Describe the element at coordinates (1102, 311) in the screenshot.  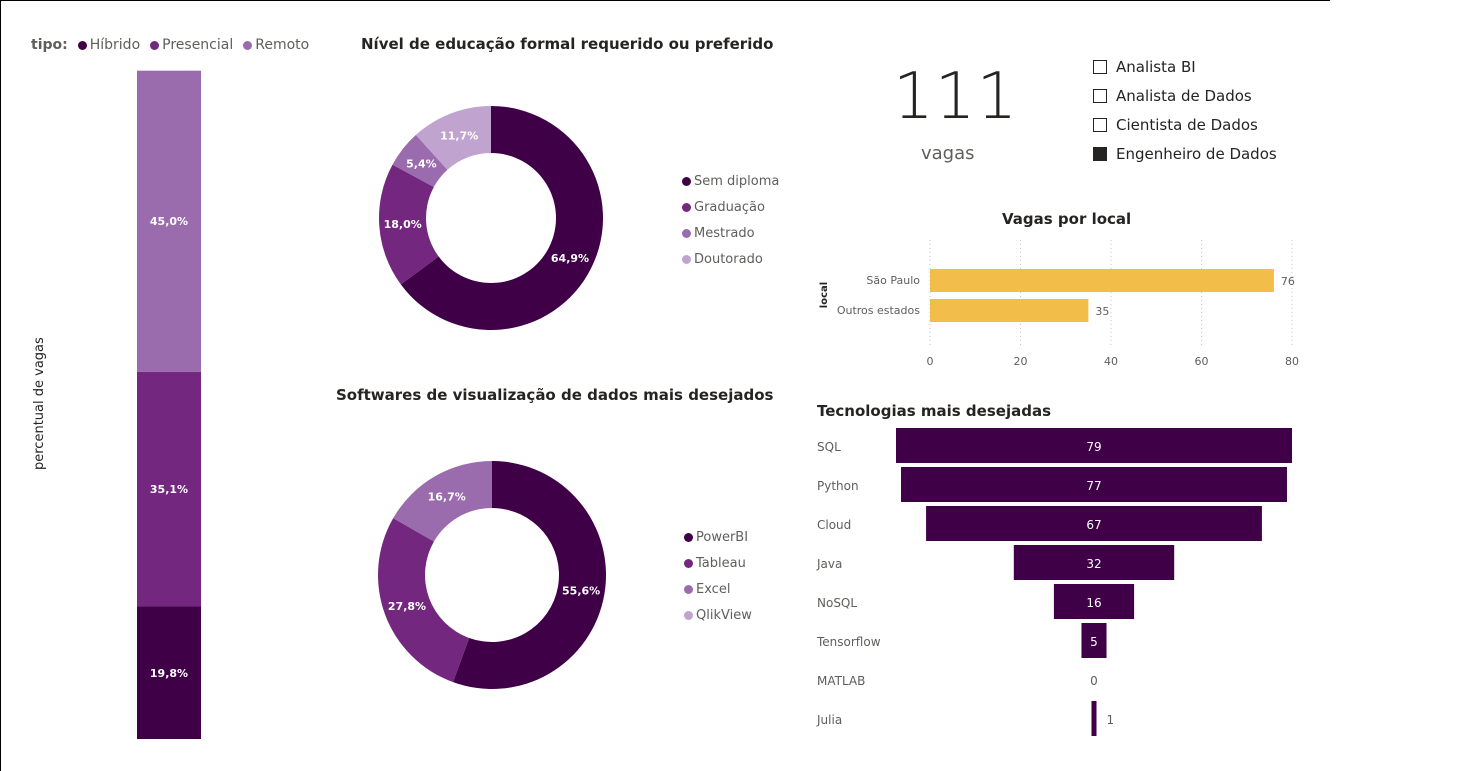
I see `bar-data-label: 35` at that location.